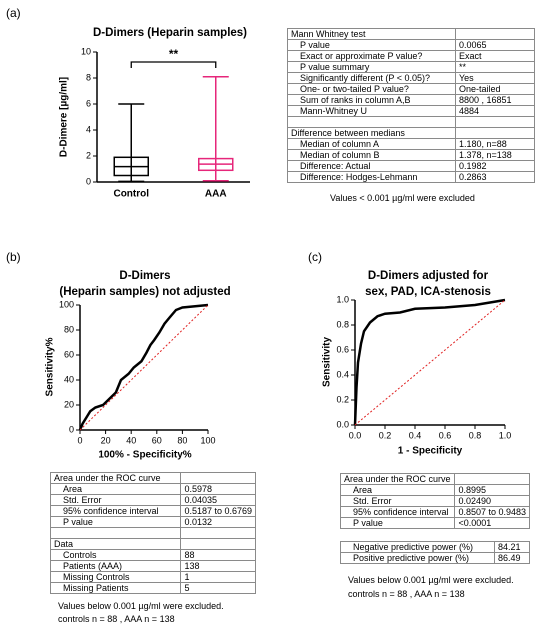  I want to click on table-cell: Missing Controls, so click(115, 577).